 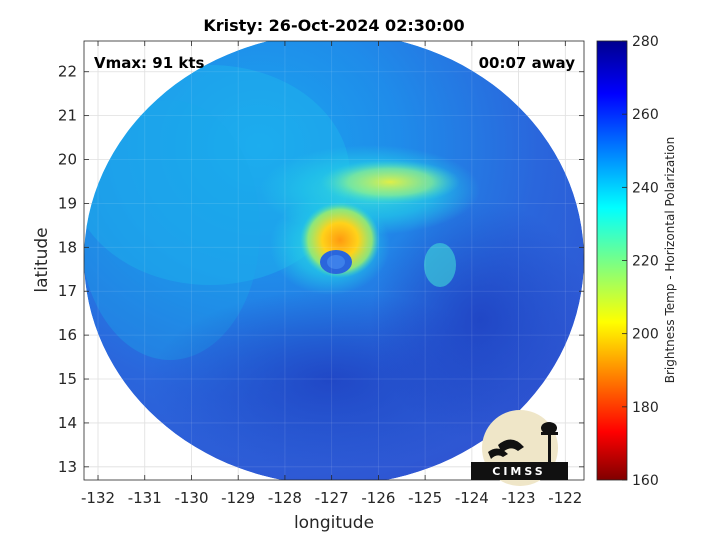 What do you see at coordinates (98, 498) in the screenshot?
I see `x-tick-label: -132` at bounding box center [98, 498].